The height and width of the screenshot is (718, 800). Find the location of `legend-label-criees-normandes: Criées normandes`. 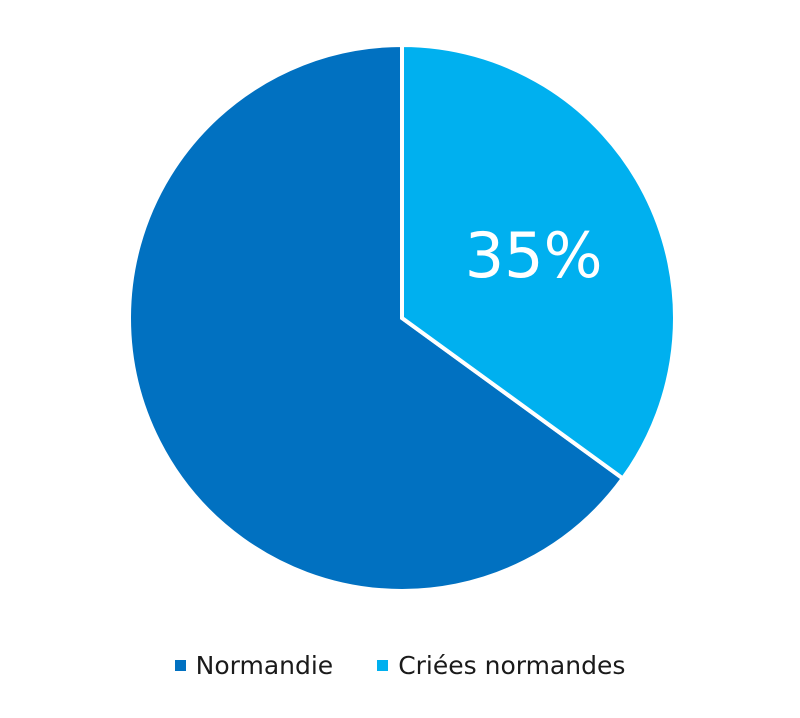

legend-label-criees-normandes: Criées normandes is located at coordinates (512, 665).